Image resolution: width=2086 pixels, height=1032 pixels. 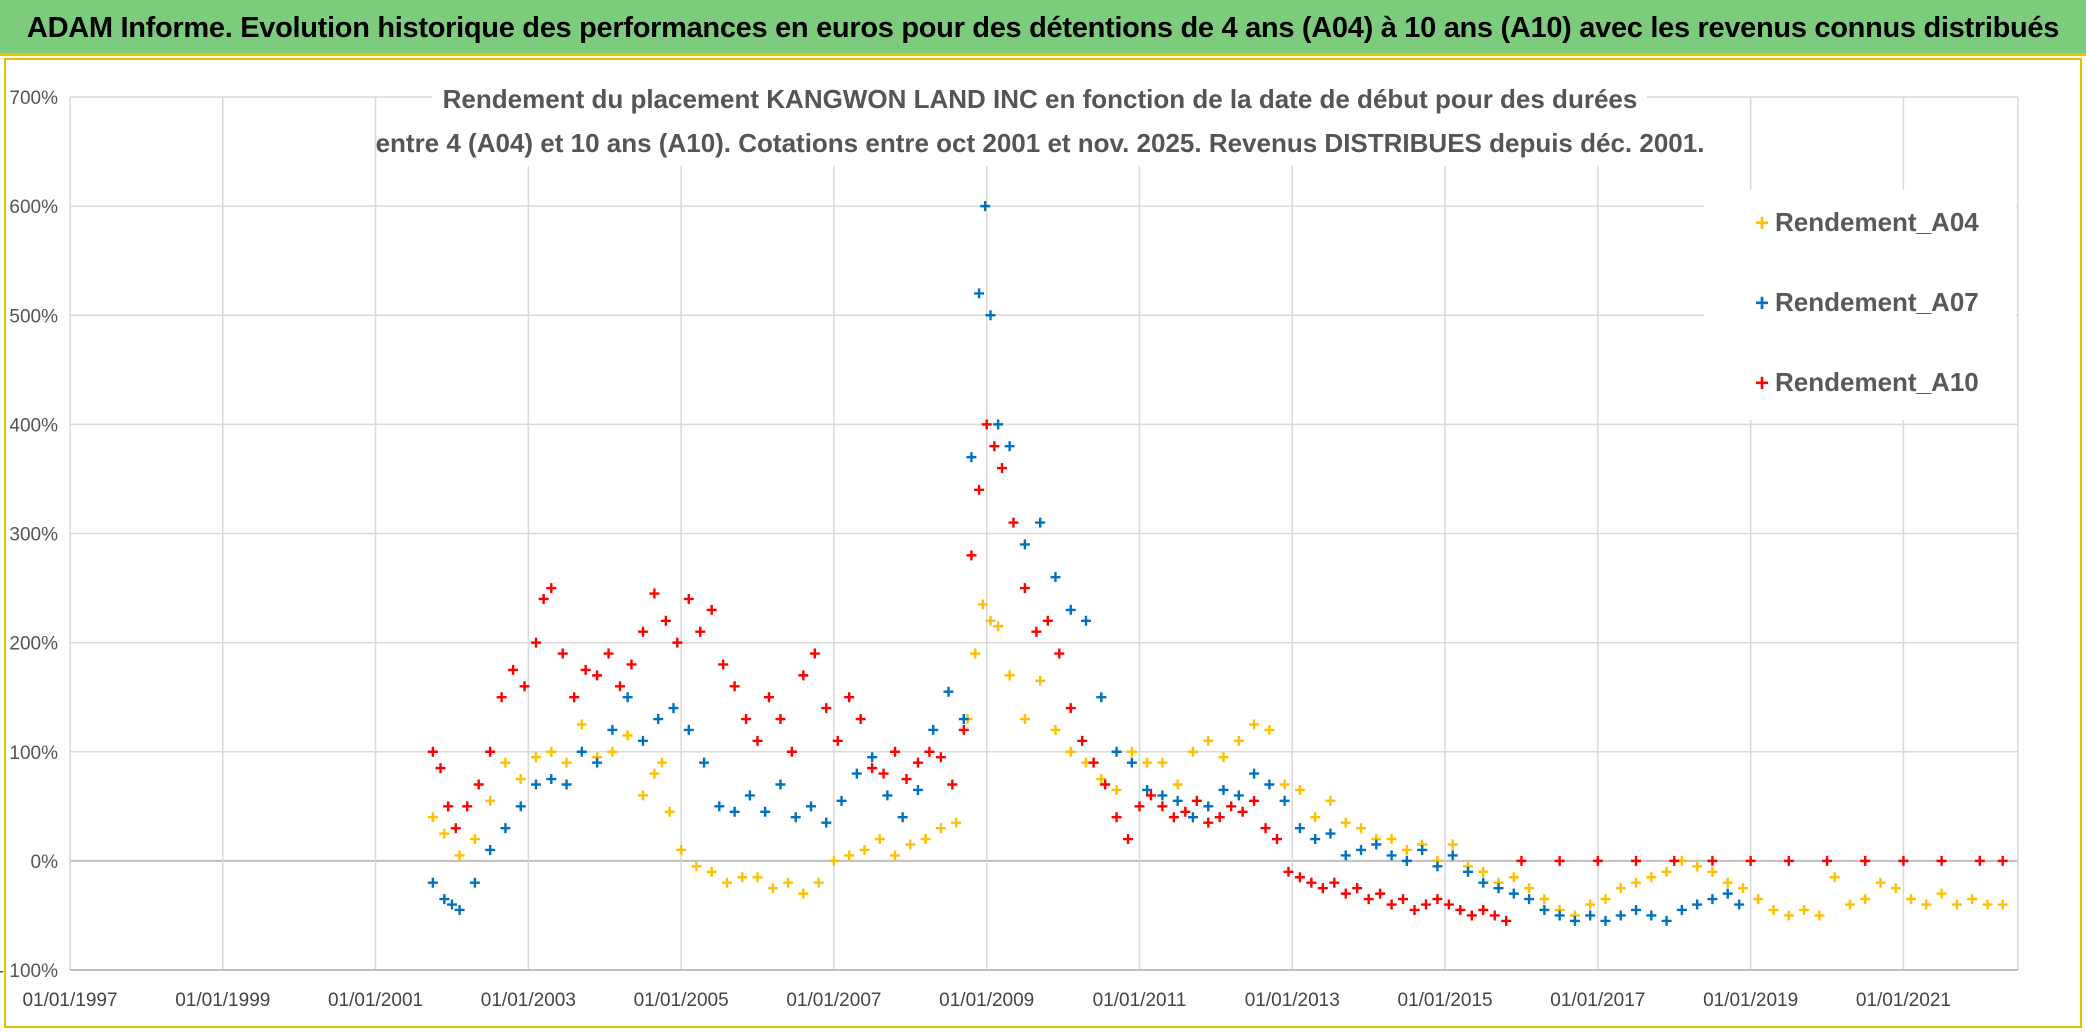 I want to click on x-tick-label: 01/01/2003, so click(x=528, y=1000).